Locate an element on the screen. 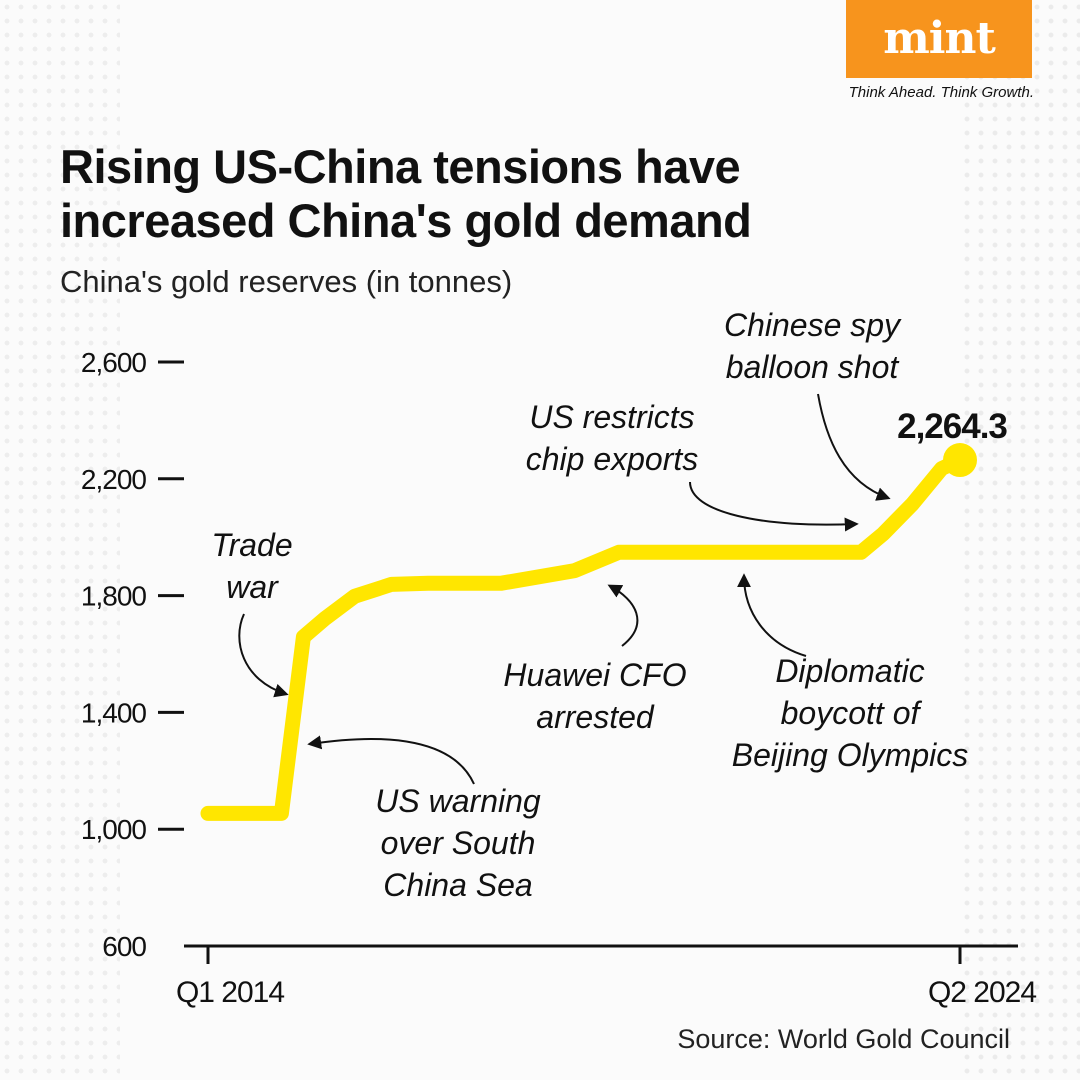  annotation-trade-war-line: Trade is located at coordinates (251, 545).